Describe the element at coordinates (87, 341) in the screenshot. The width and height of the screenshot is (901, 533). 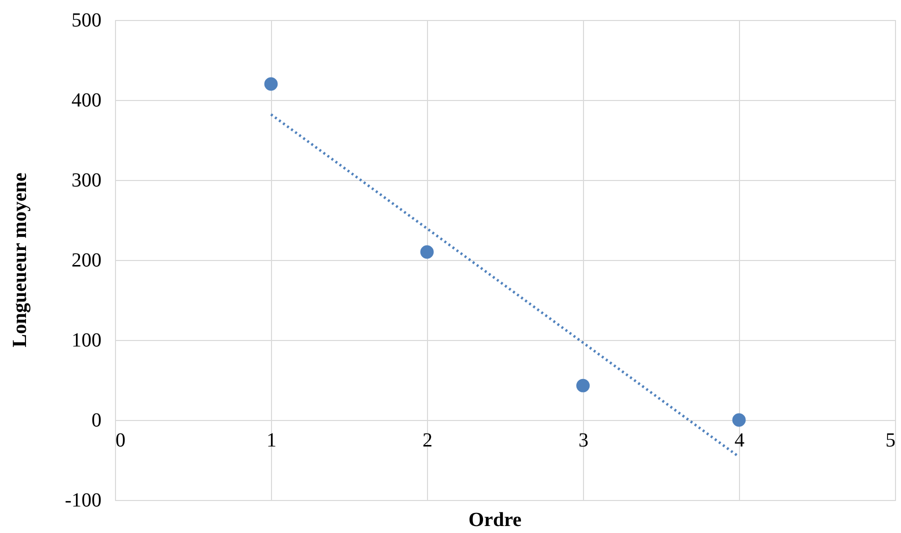
I see `y-tick-label: 100` at that location.